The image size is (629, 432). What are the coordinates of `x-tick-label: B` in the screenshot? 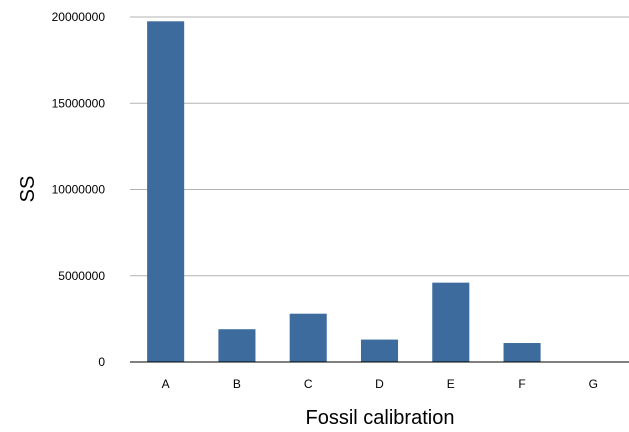 It's located at (237, 384).